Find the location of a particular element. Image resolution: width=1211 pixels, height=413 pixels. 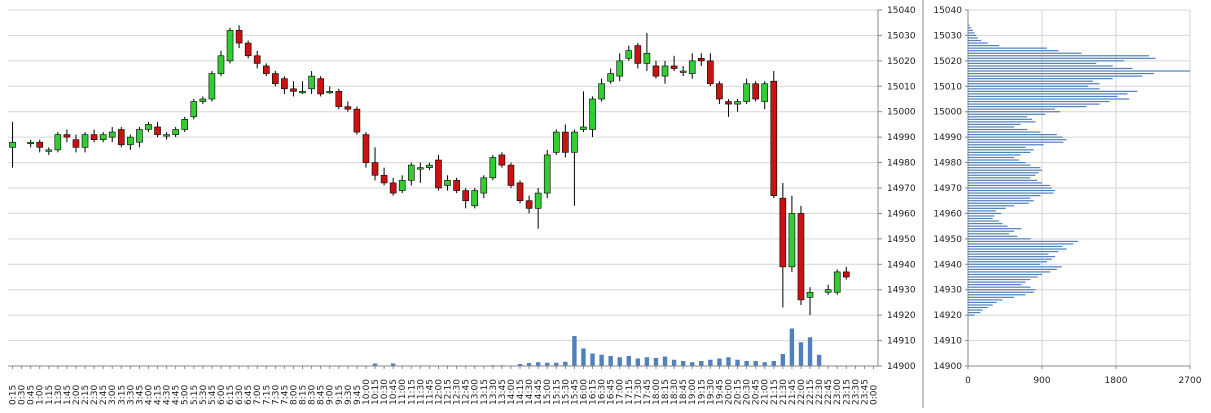

time-tick-label: 10:45 is located at coordinates (394, 392).